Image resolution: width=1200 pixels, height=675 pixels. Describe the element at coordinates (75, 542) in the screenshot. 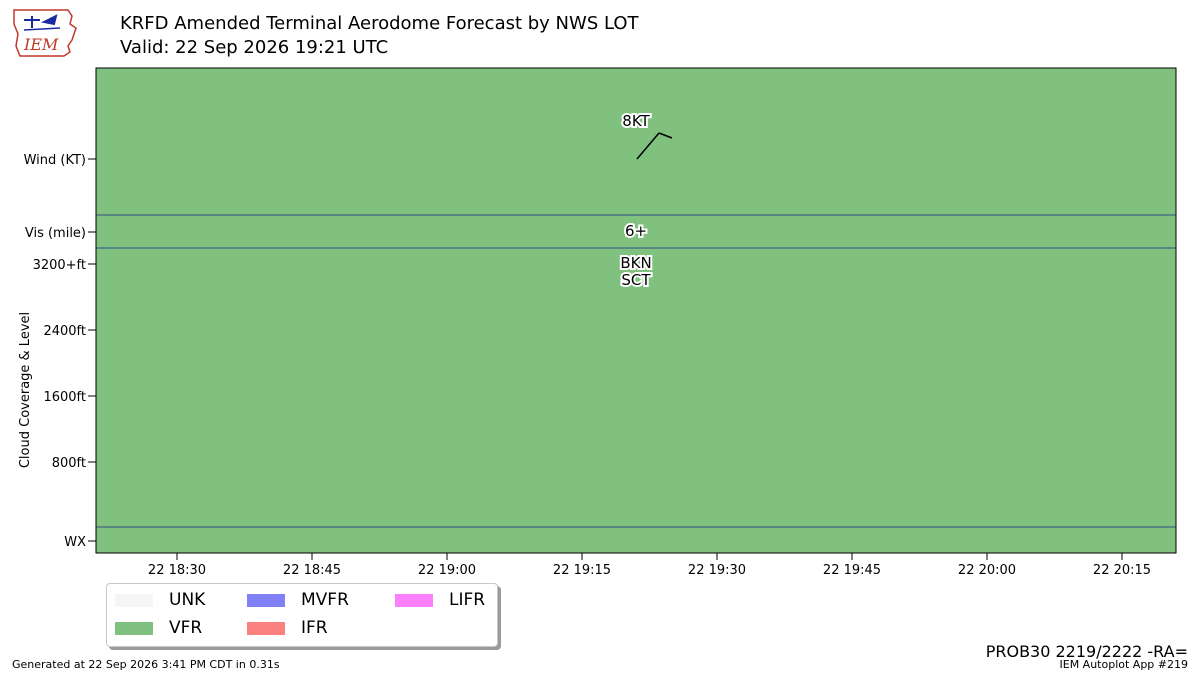

I see `ylabel-wx: WX` at that location.